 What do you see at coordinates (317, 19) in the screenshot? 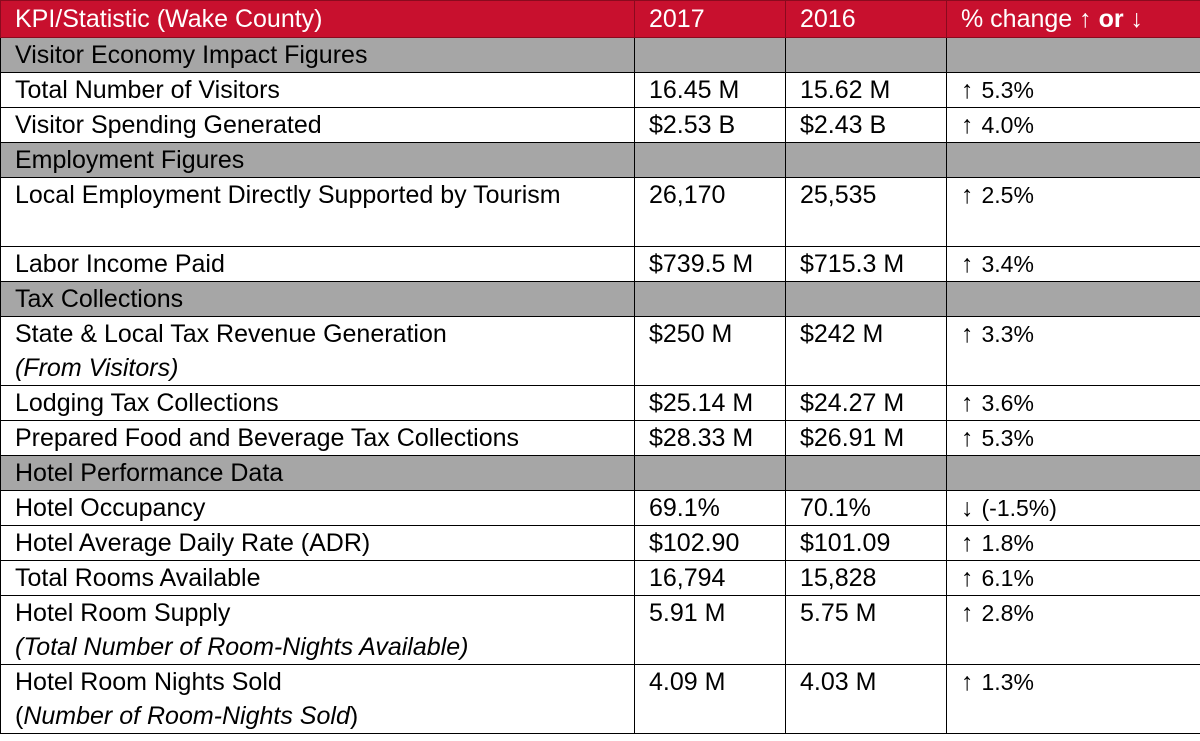
I see `header-kpi: KPI/Statistic (Wake County)` at bounding box center [317, 19].